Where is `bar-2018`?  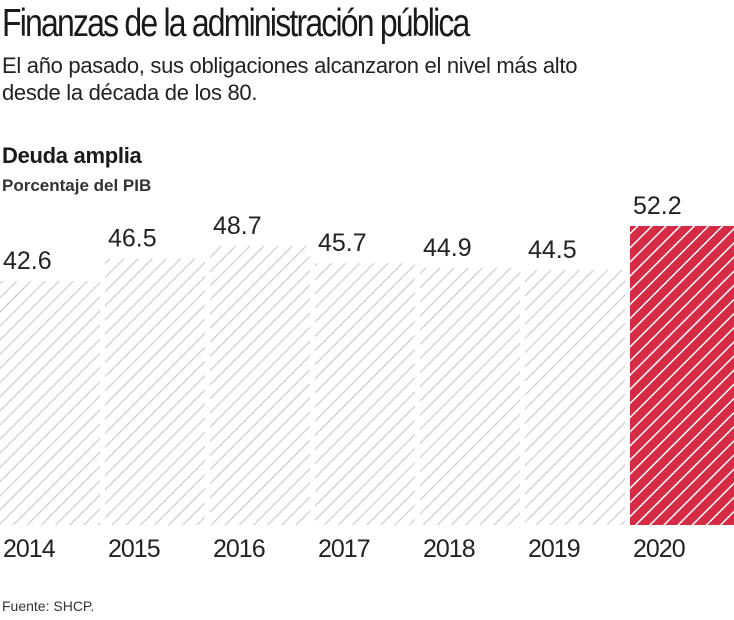 bar-2018 is located at coordinates (470, 396).